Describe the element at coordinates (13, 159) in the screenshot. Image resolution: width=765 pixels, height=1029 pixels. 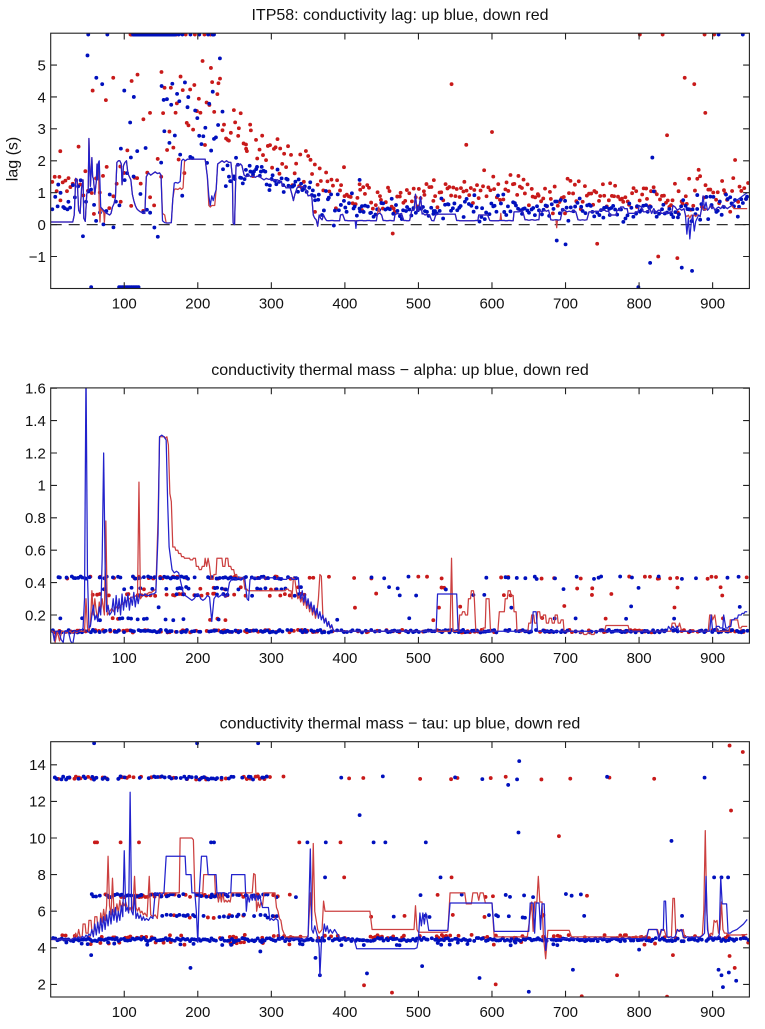
I see `svg-text: lag (s)` at that location.